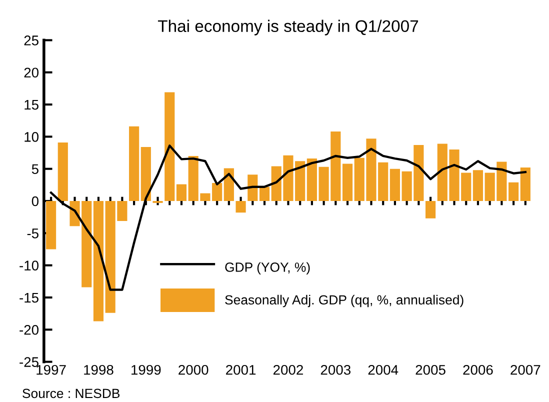 Image resolution: width=549 pixels, height=402 pixels. Describe the element at coordinates (29, 362) in the screenshot. I see `y-tick-label: -25` at that location.